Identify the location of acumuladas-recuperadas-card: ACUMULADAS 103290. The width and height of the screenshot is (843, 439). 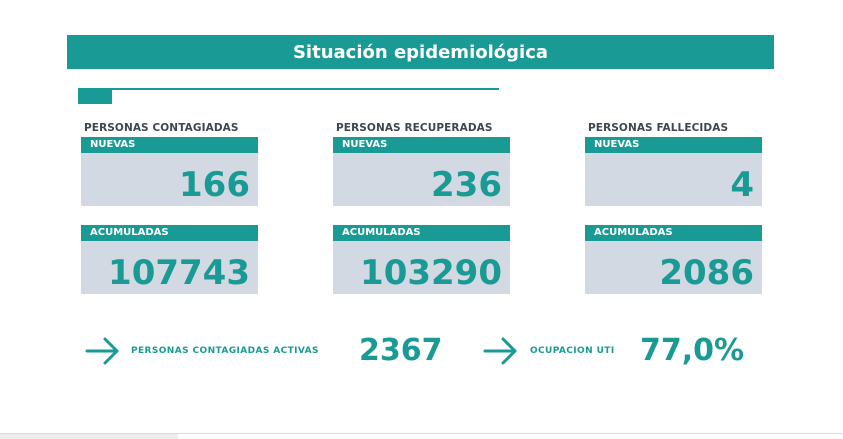
(421, 259).